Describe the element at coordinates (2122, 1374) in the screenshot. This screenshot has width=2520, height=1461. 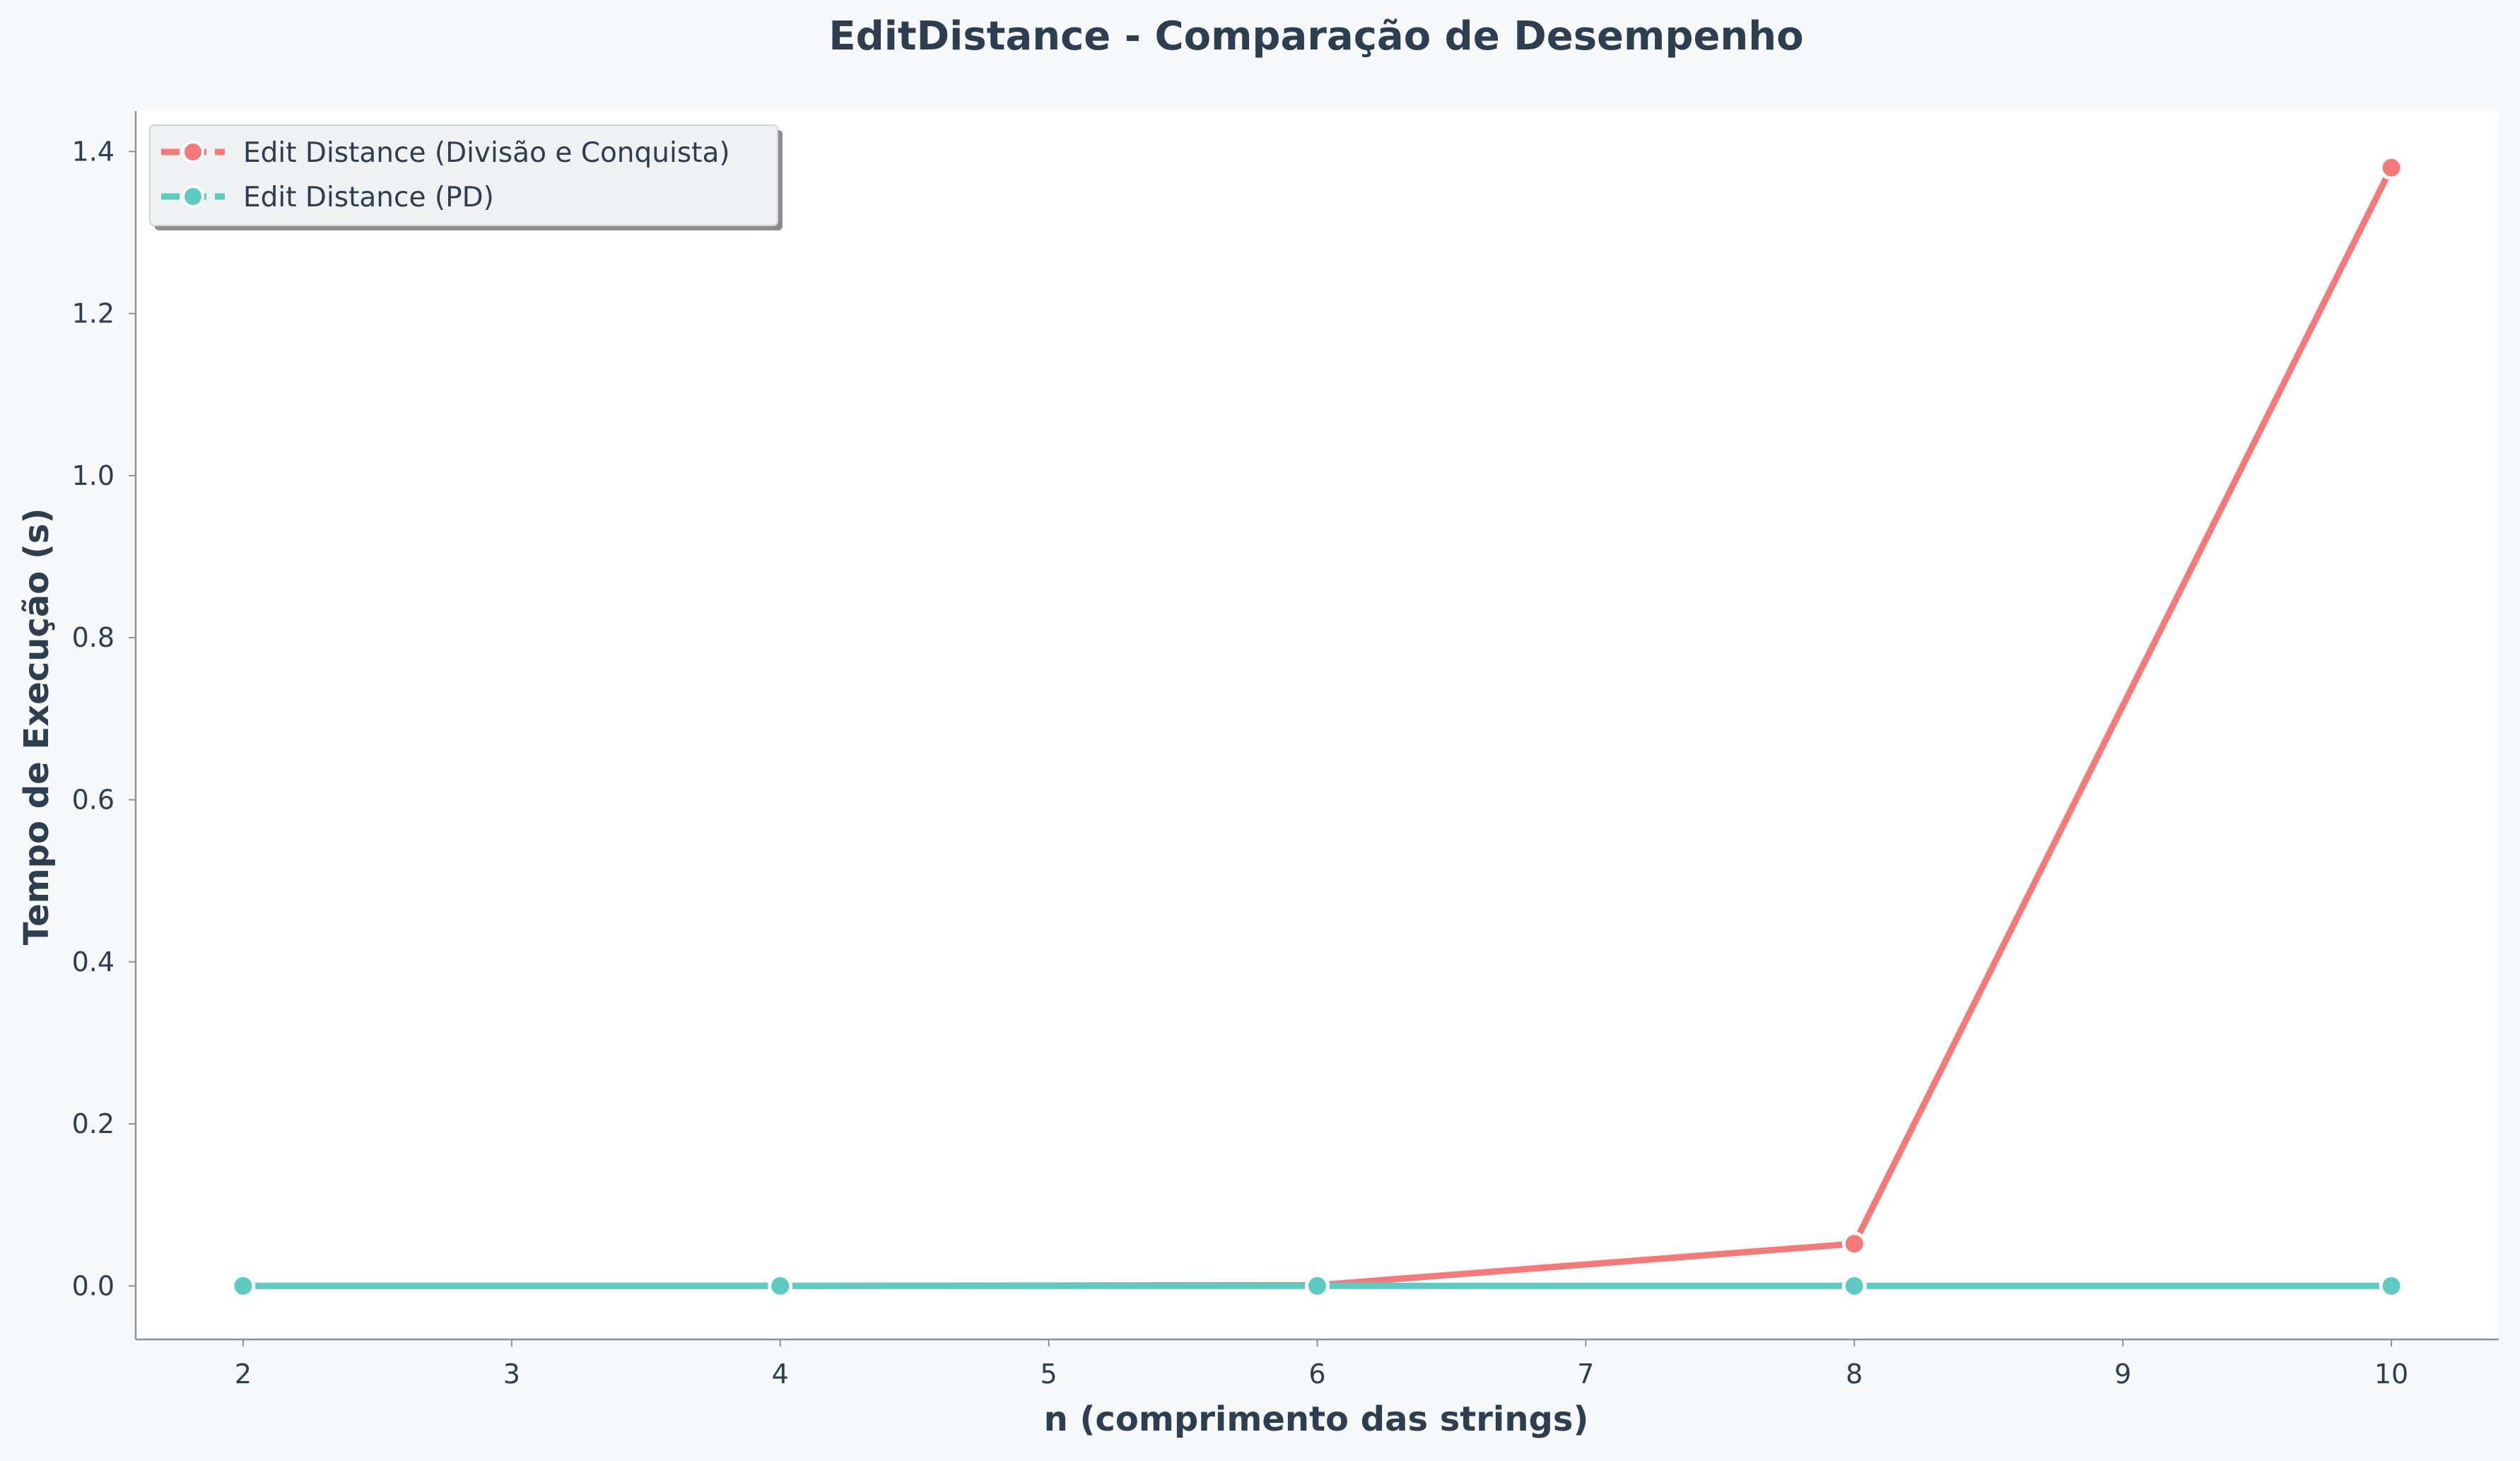
I see `x-tick-label: 9` at that location.